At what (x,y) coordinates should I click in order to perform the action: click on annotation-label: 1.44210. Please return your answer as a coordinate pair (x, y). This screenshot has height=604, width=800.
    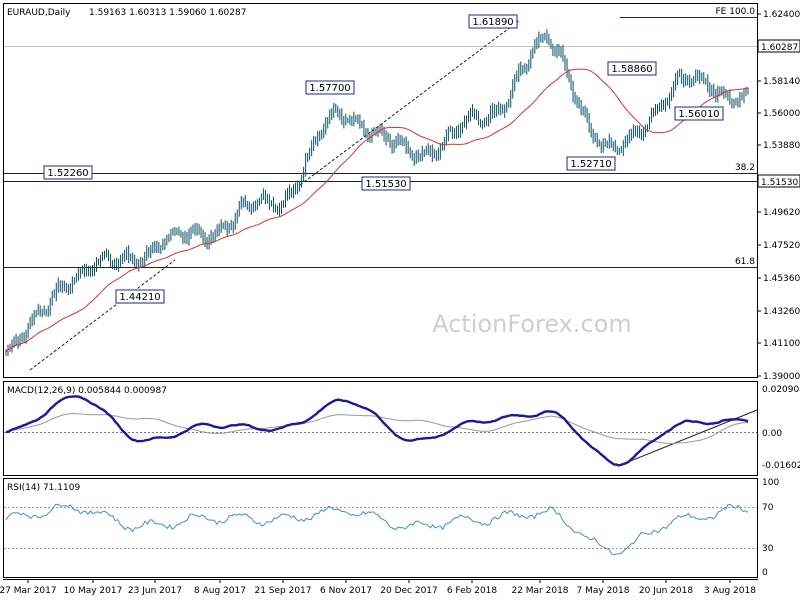
    Looking at the image, I should click on (139, 297).